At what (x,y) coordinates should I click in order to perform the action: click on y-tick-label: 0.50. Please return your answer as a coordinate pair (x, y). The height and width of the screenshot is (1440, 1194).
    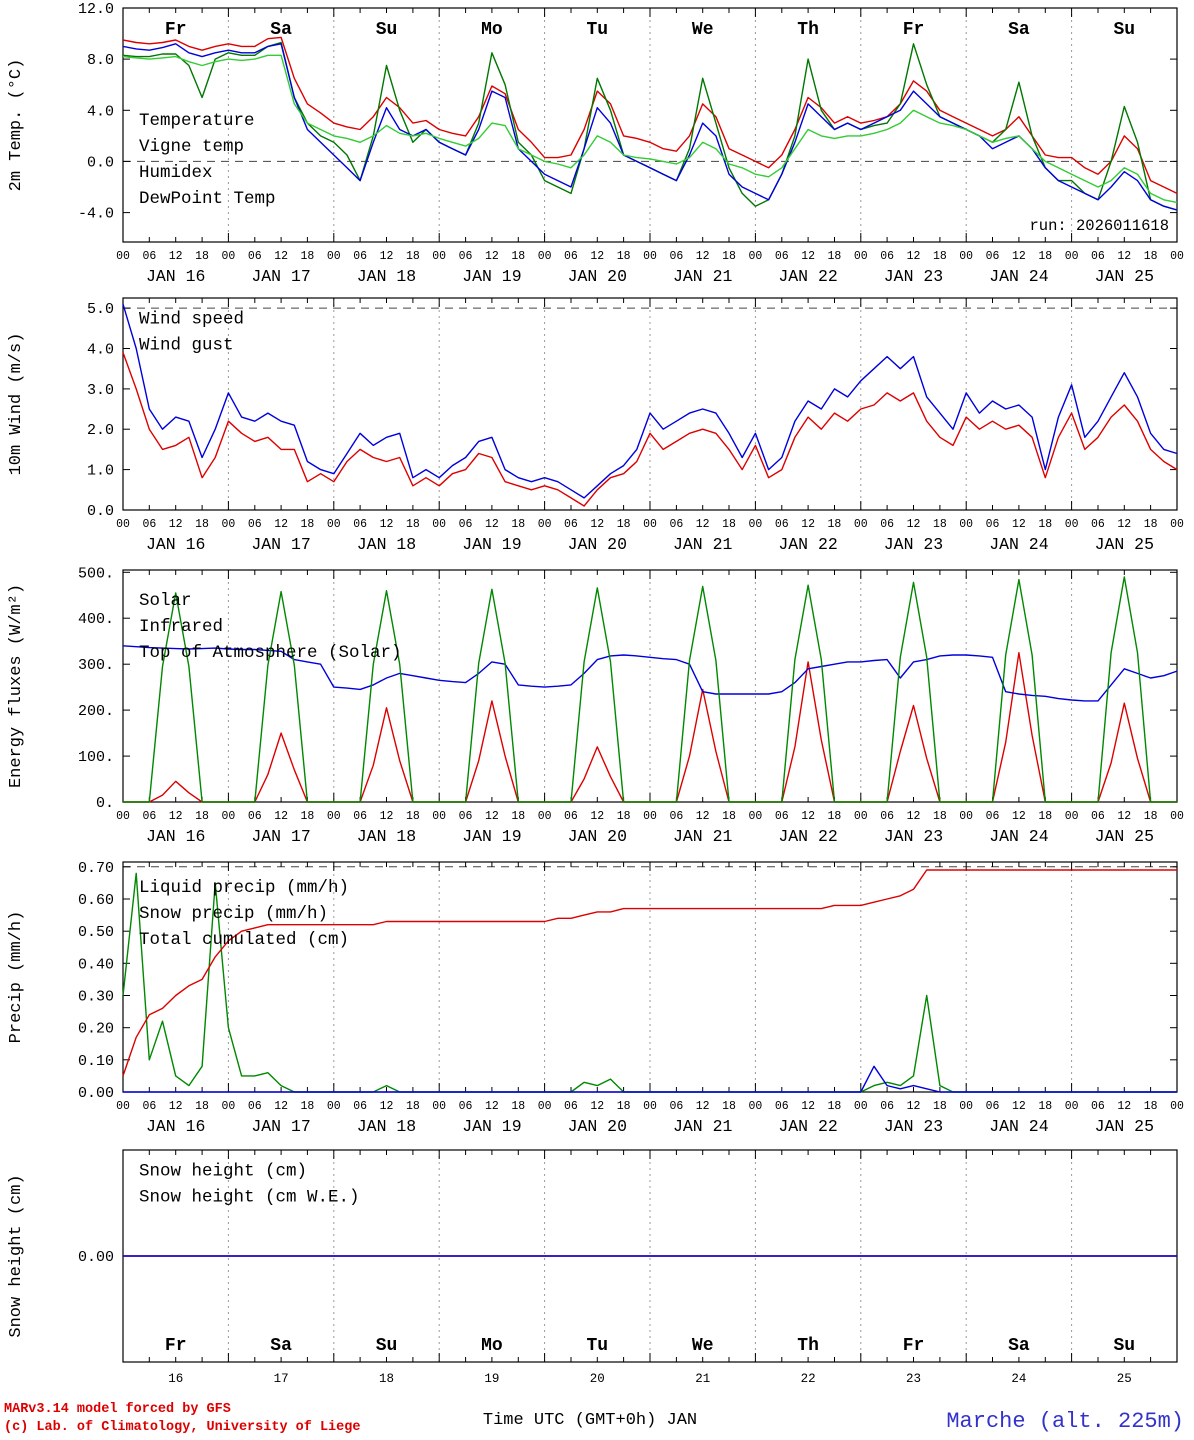
    Looking at the image, I should click on (96, 932).